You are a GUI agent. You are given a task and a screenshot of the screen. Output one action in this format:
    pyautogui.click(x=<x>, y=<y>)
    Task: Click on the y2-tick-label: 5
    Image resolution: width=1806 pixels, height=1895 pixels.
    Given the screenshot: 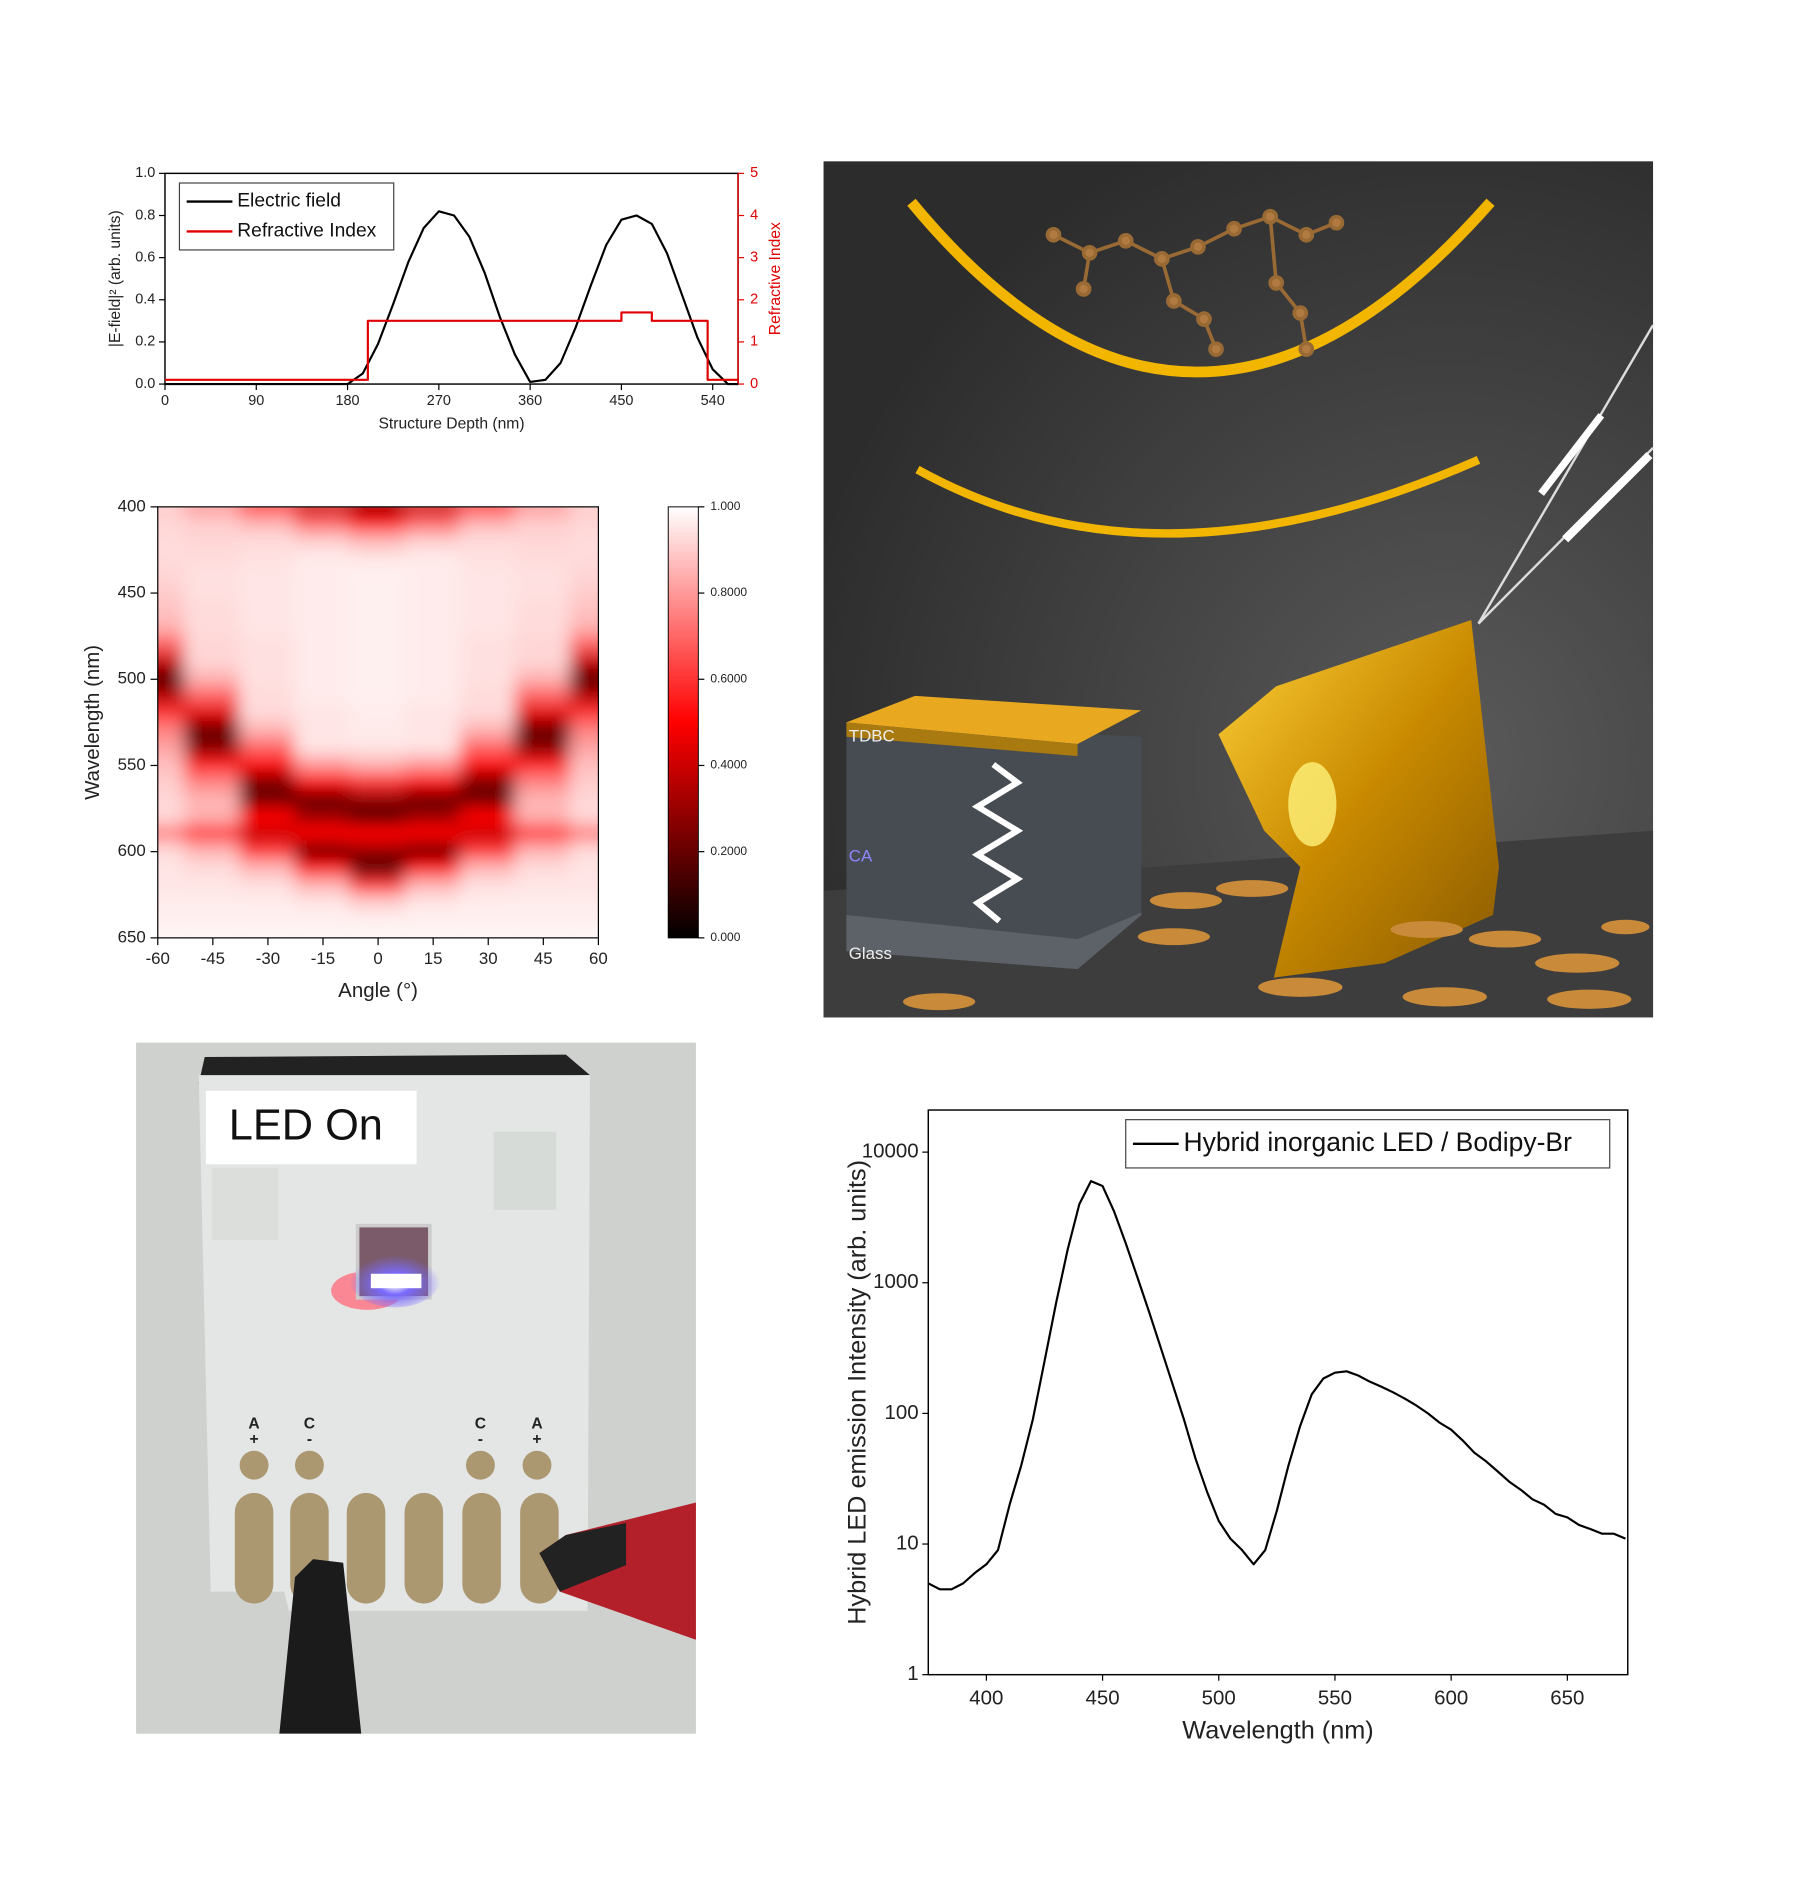 What is the action you would take?
    pyautogui.click(x=754, y=173)
    